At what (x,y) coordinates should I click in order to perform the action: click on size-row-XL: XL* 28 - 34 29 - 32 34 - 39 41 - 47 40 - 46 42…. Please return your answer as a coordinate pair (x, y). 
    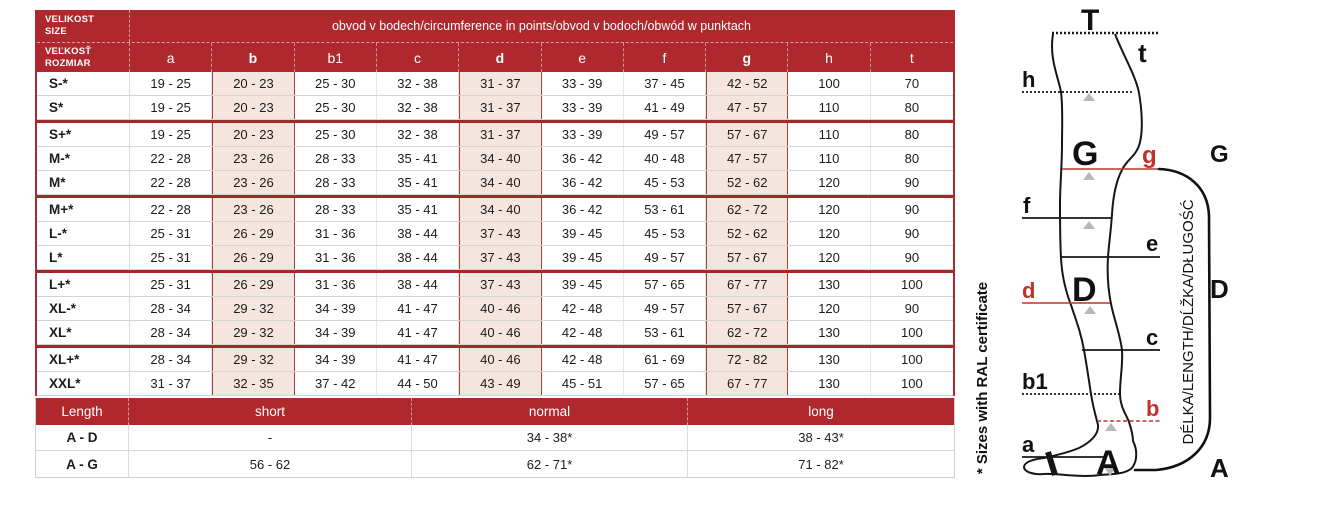
    Looking at the image, I should click on (495, 333).